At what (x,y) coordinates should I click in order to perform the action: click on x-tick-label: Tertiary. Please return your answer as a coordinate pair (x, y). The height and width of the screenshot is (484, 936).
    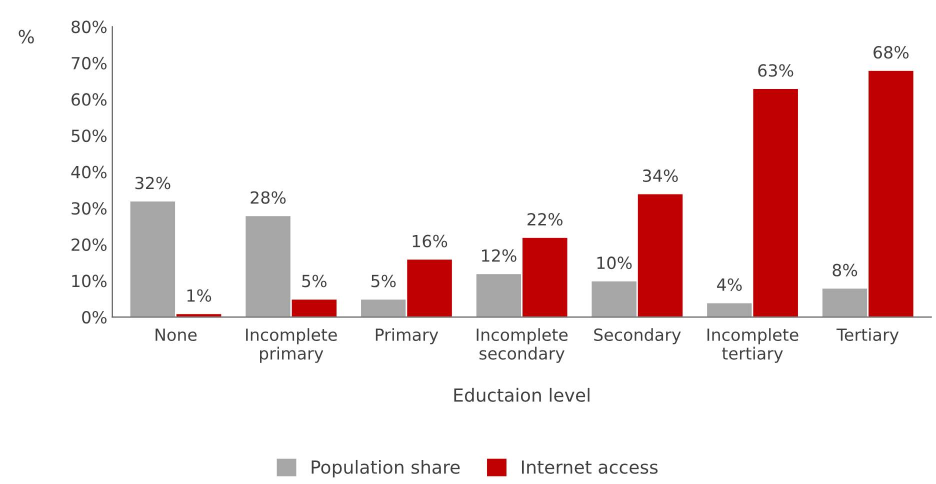
    Looking at the image, I should click on (867, 336).